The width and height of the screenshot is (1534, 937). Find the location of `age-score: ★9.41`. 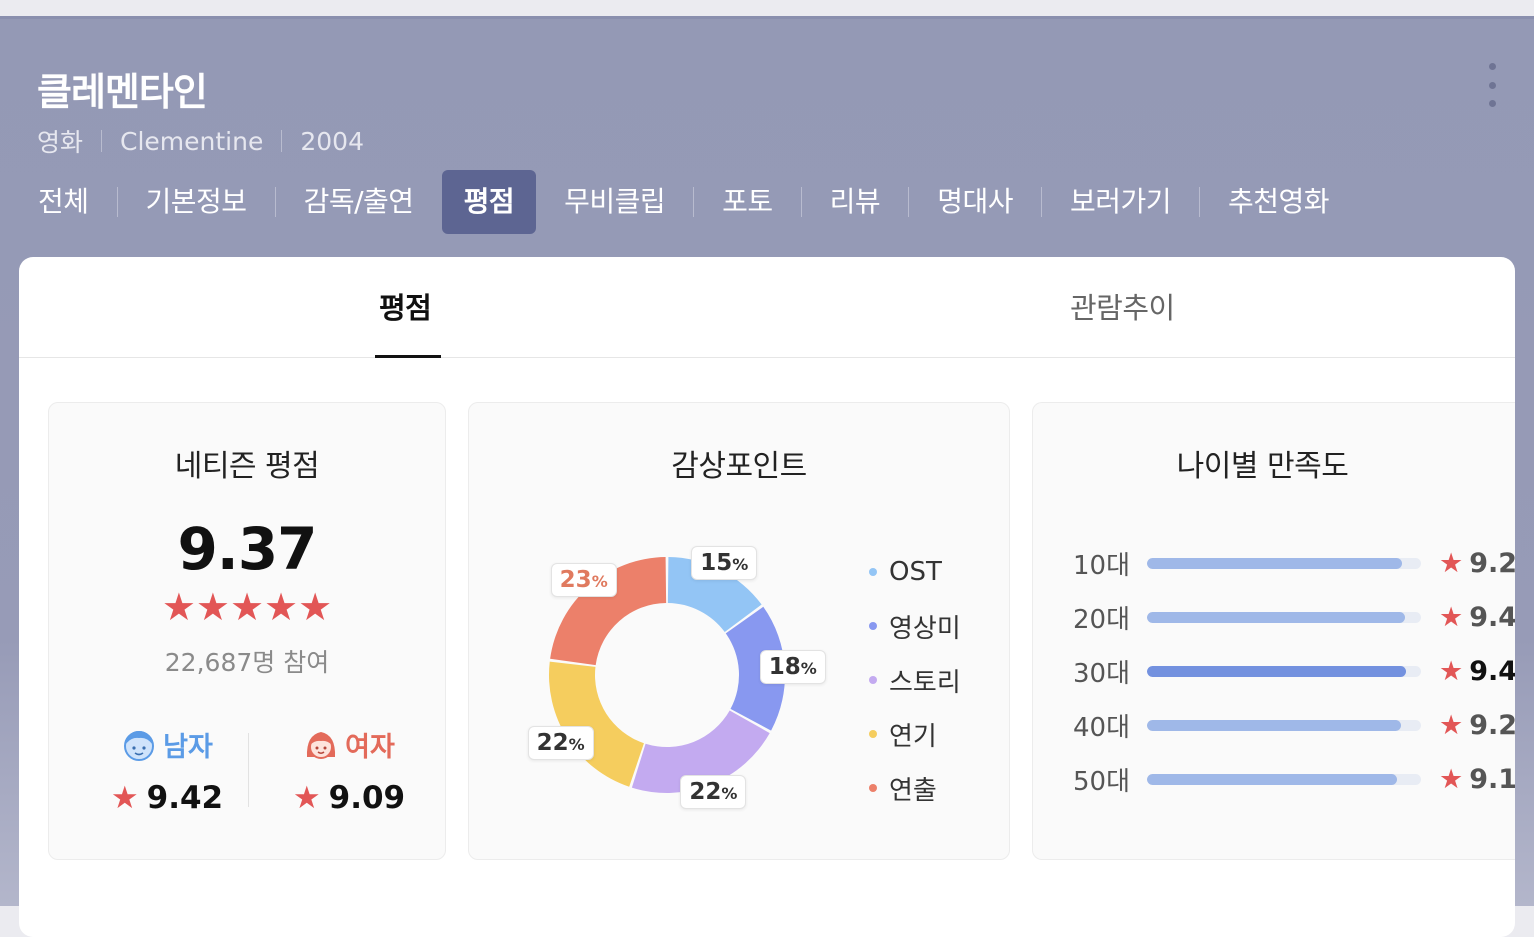

age-score: ★9.41 is located at coordinates (1477, 617).